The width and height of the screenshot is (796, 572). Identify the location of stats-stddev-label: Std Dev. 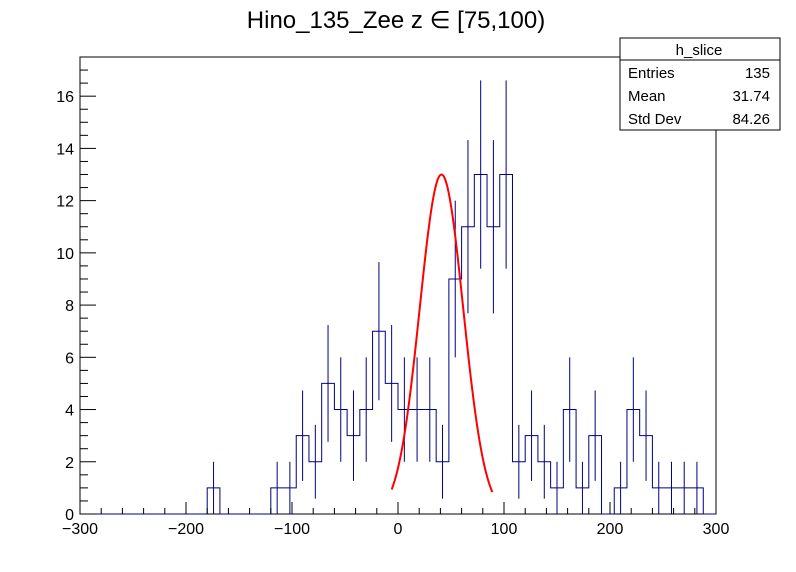
(655, 119).